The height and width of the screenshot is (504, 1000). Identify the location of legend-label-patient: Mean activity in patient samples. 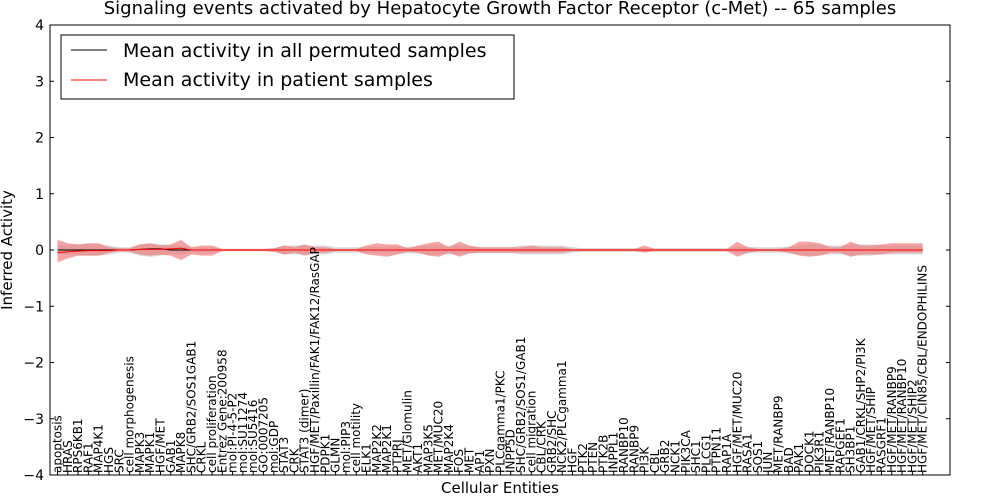
(278, 80).